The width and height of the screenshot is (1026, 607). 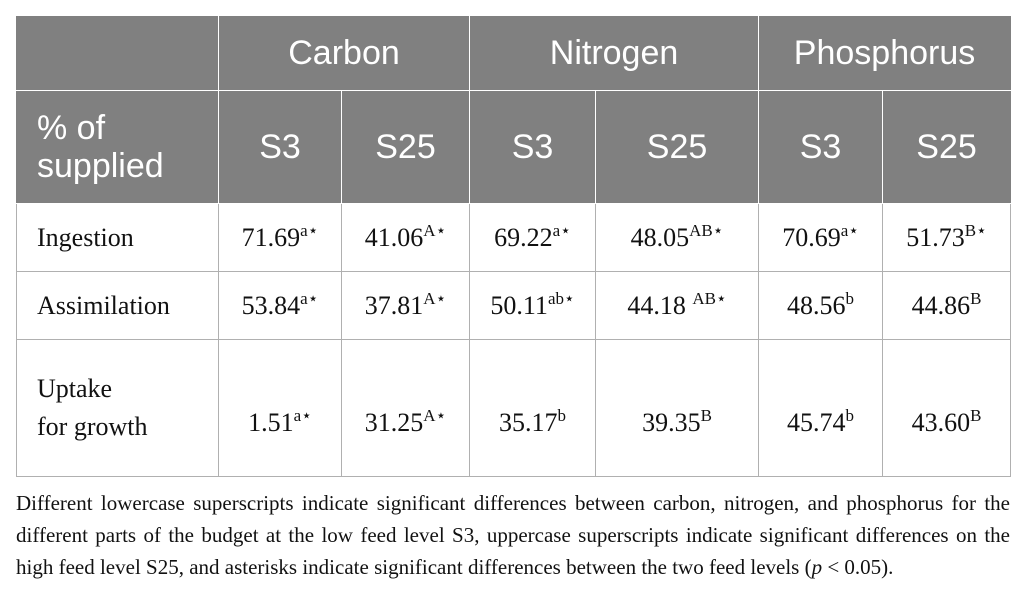 I want to click on table-cell: 44.18 AB⋆, so click(x=677, y=305).